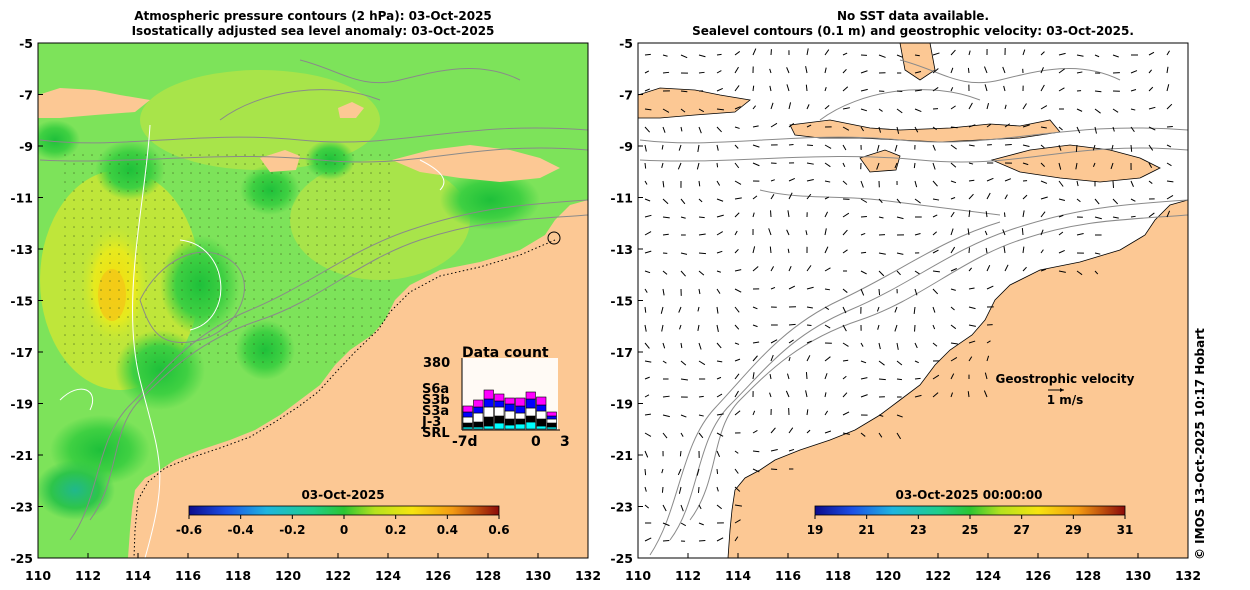  What do you see at coordinates (436, 400) in the screenshot?
I see `mission-label-s3b: S3b` at bounding box center [436, 400].